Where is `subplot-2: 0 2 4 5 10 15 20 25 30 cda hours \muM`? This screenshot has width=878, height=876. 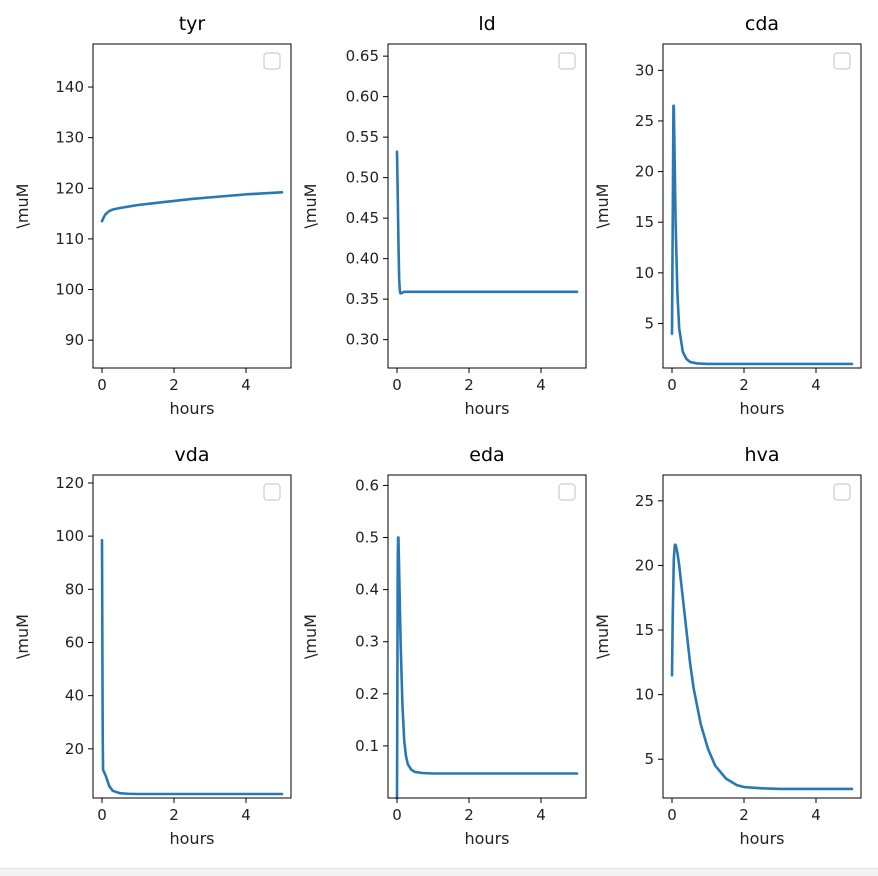 subplot-2: 0 2 4 5 10 15 20 25 30 cda hours \muM is located at coordinates (727, 215).